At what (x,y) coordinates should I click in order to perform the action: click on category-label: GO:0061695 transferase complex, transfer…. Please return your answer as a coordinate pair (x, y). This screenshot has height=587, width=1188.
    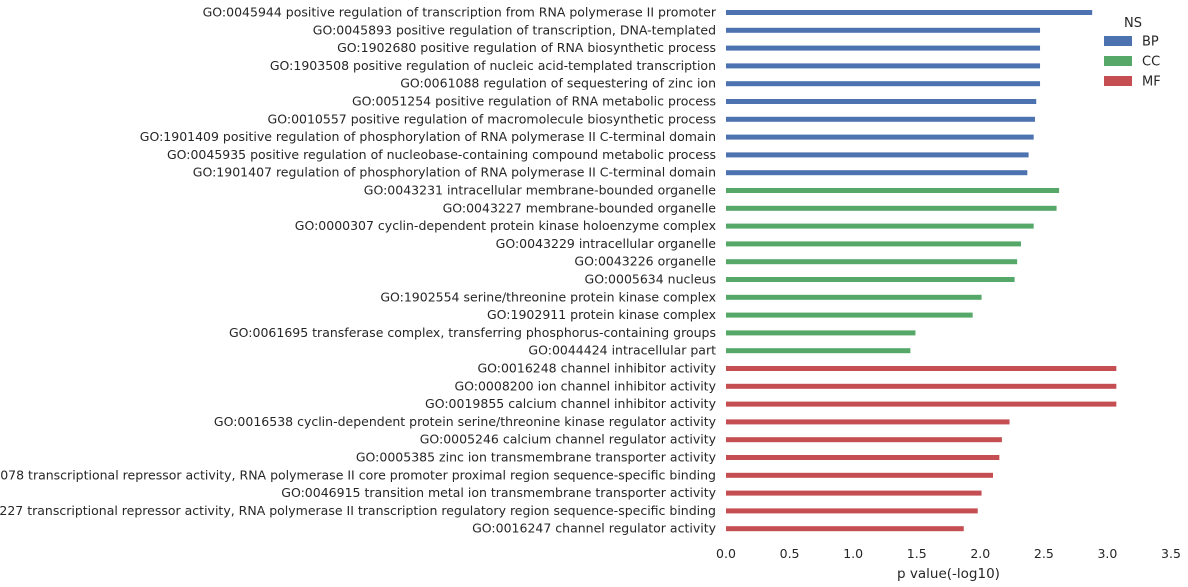
    Looking at the image, I should click on (472, 332).